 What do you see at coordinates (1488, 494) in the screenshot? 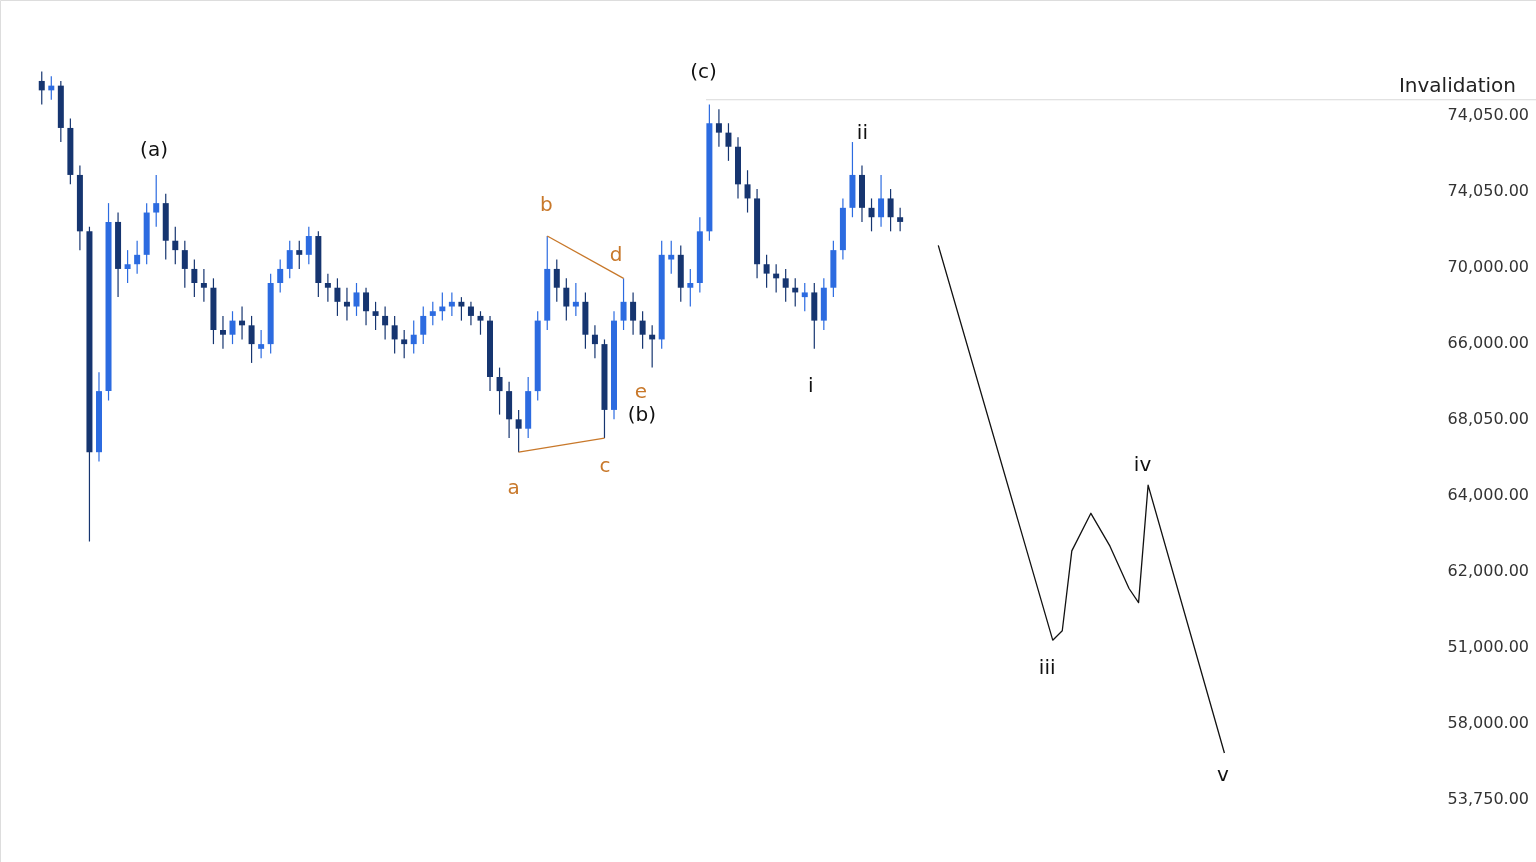
I see `text: 64,000.00` at bounding box center [1488, 494].